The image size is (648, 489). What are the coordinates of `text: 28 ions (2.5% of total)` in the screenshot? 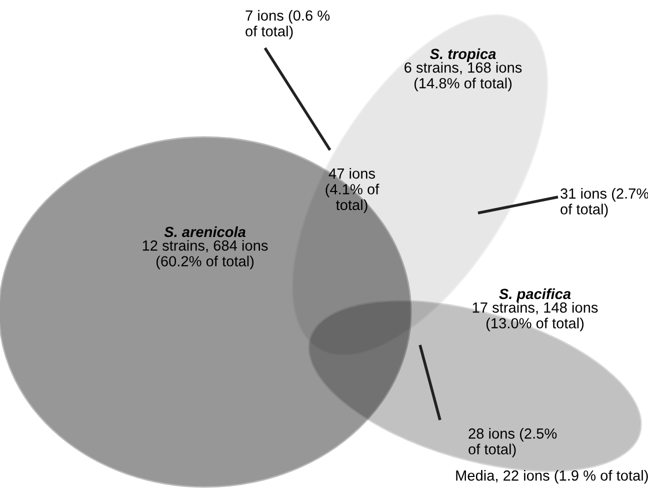 It's located at (512, 443).